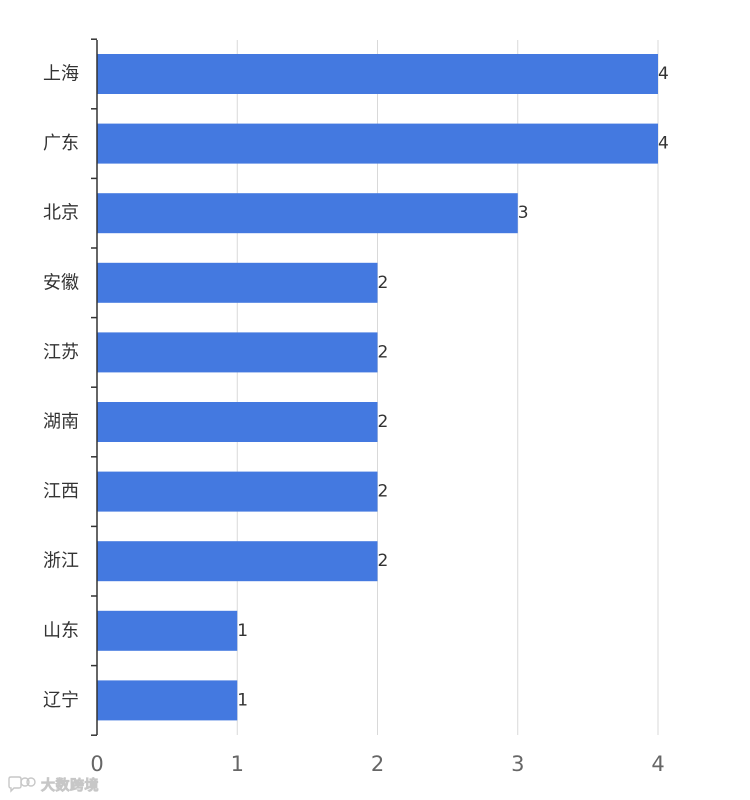  What do you see at coordinates (657, 764) in the screenshot?
I see `x-tick-label: 4` at bounding box center [657, 764].